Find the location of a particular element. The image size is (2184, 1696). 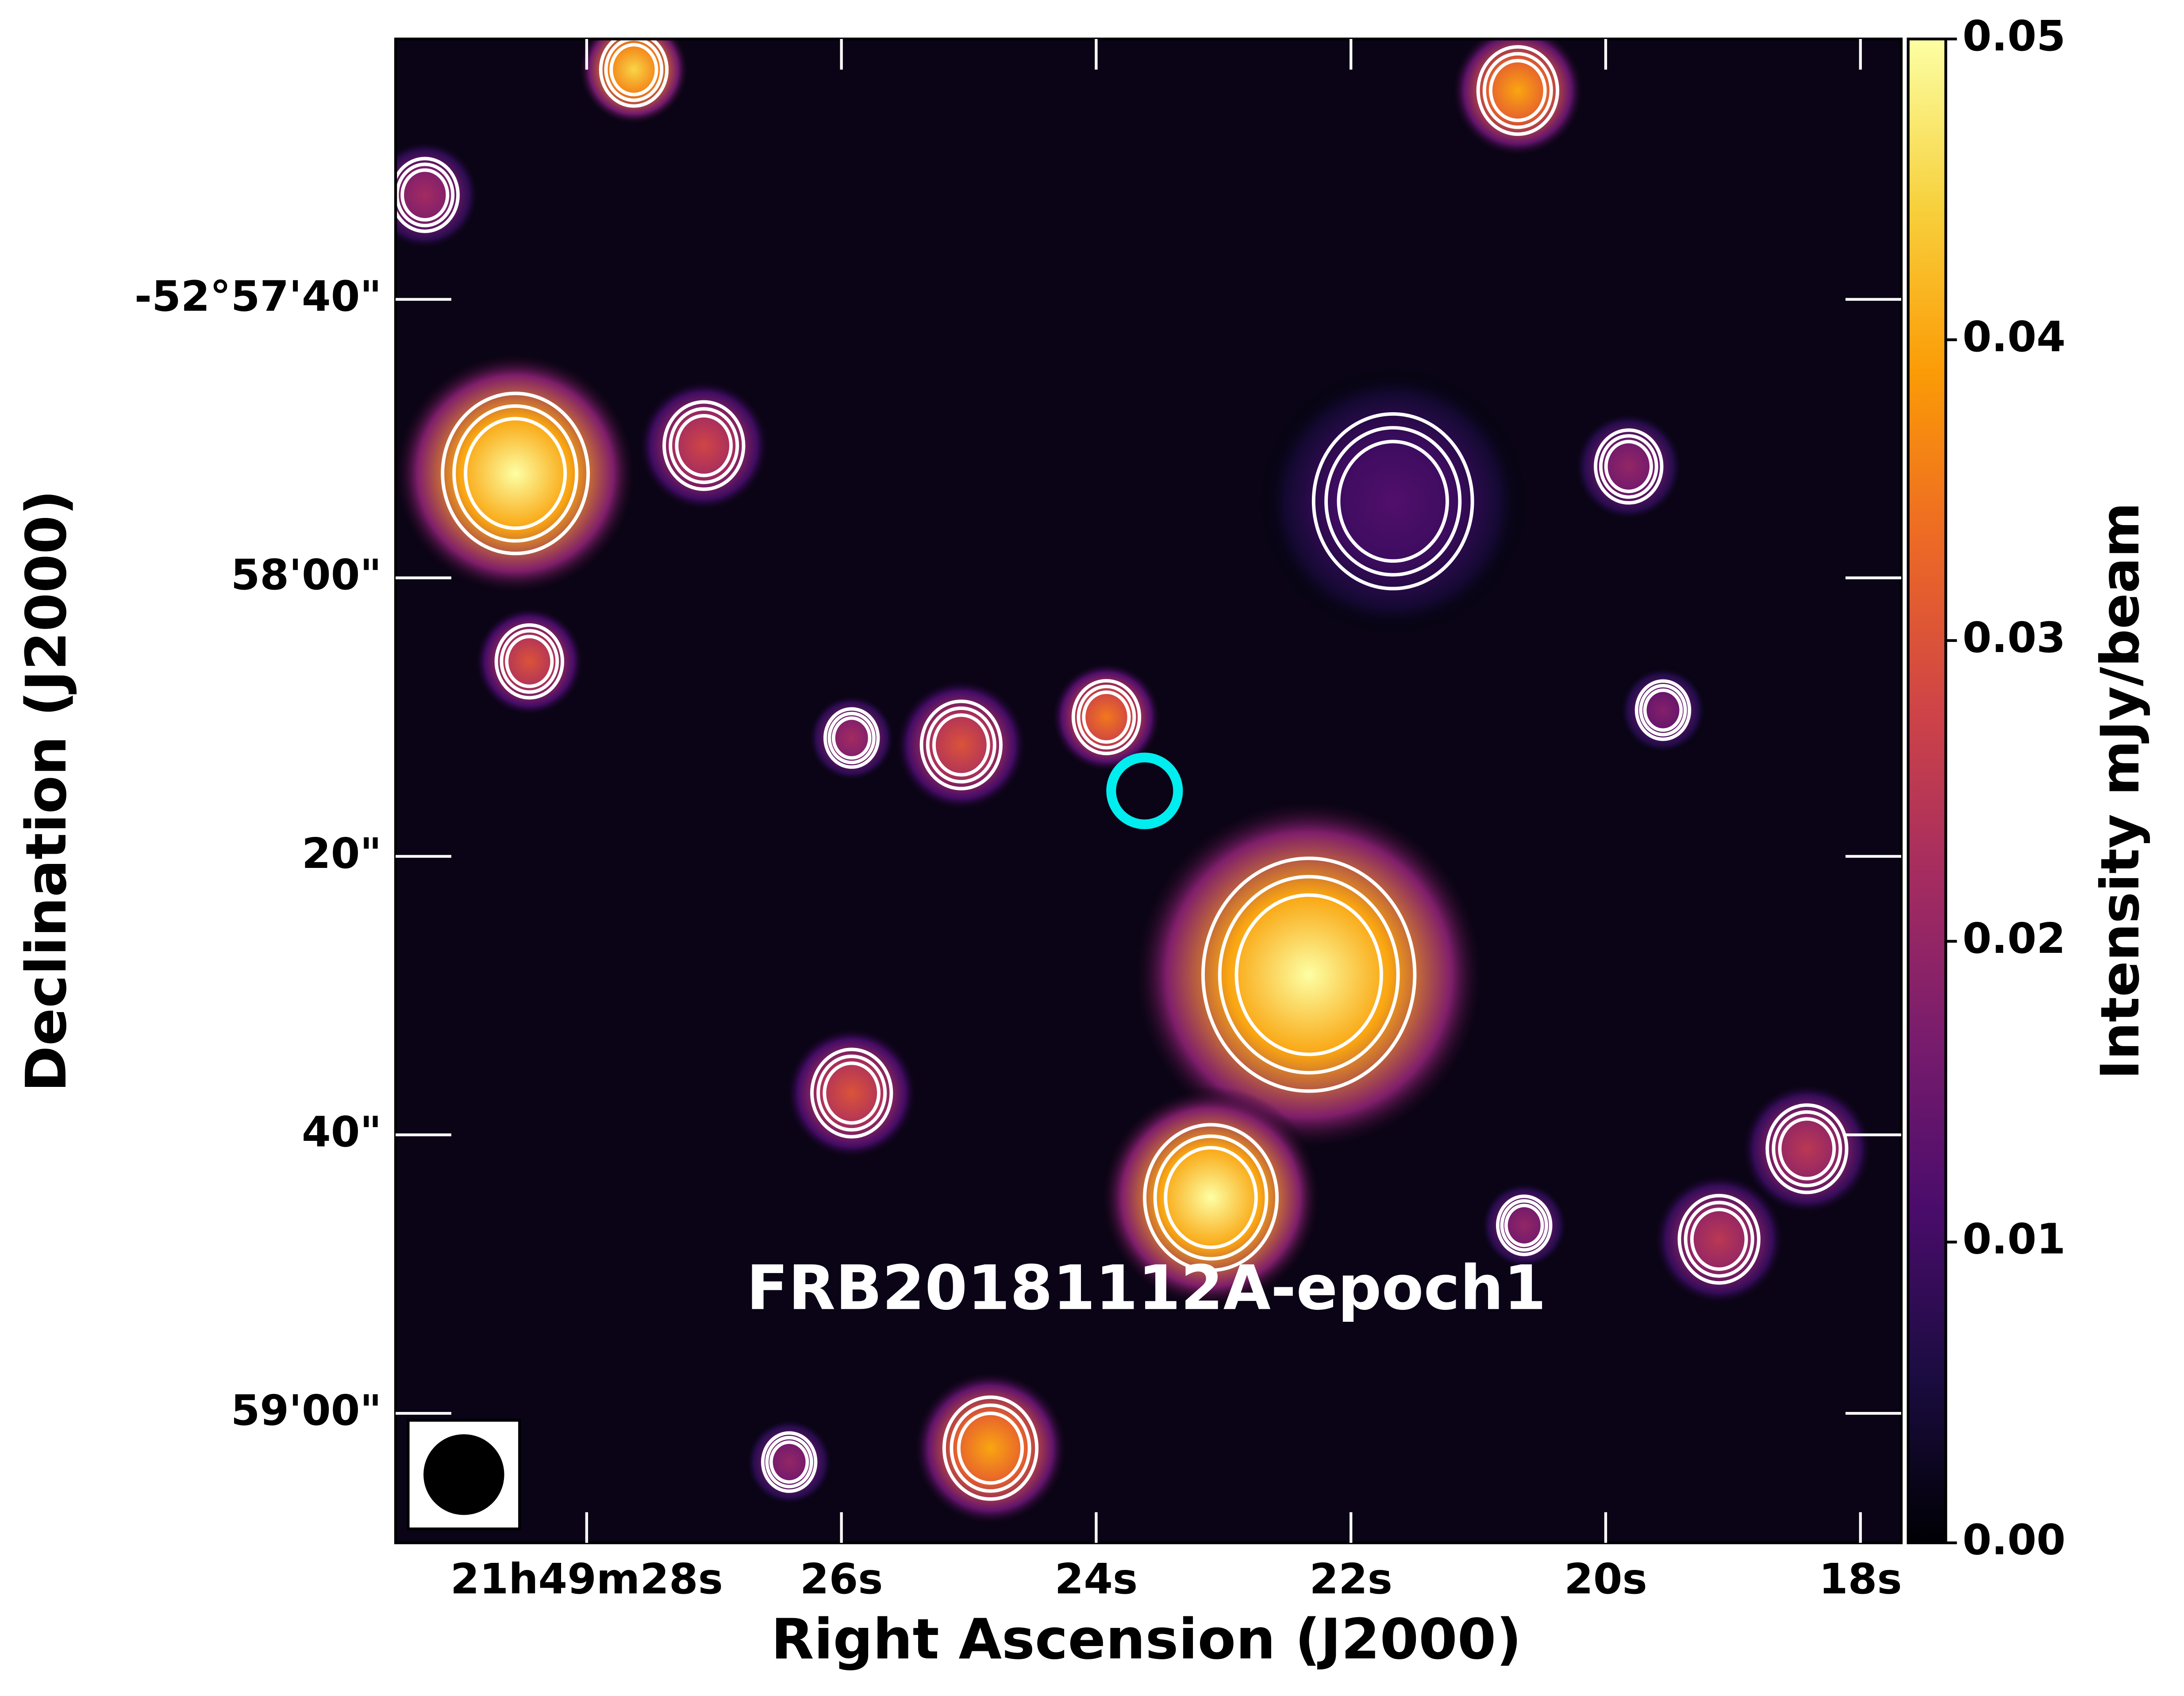

x-tick-label: 21h49m28s is located at coordinates (586, 1580).